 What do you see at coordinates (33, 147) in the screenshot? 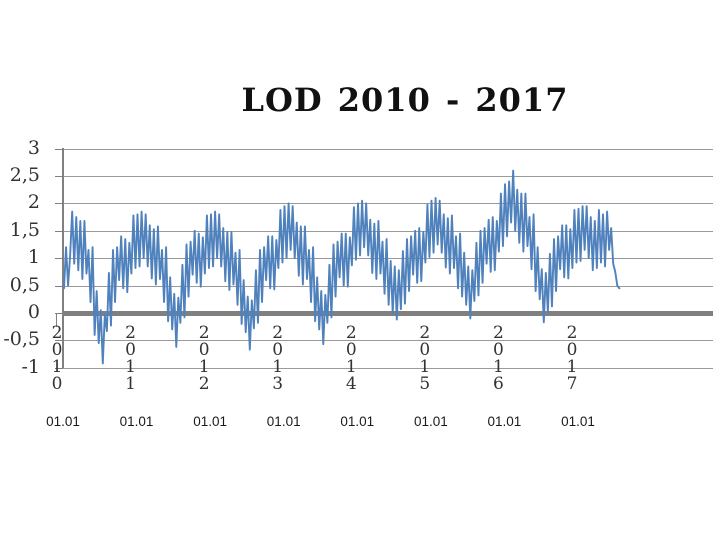
I see `y-axis-label: 3` at bounding box center [33, 147].